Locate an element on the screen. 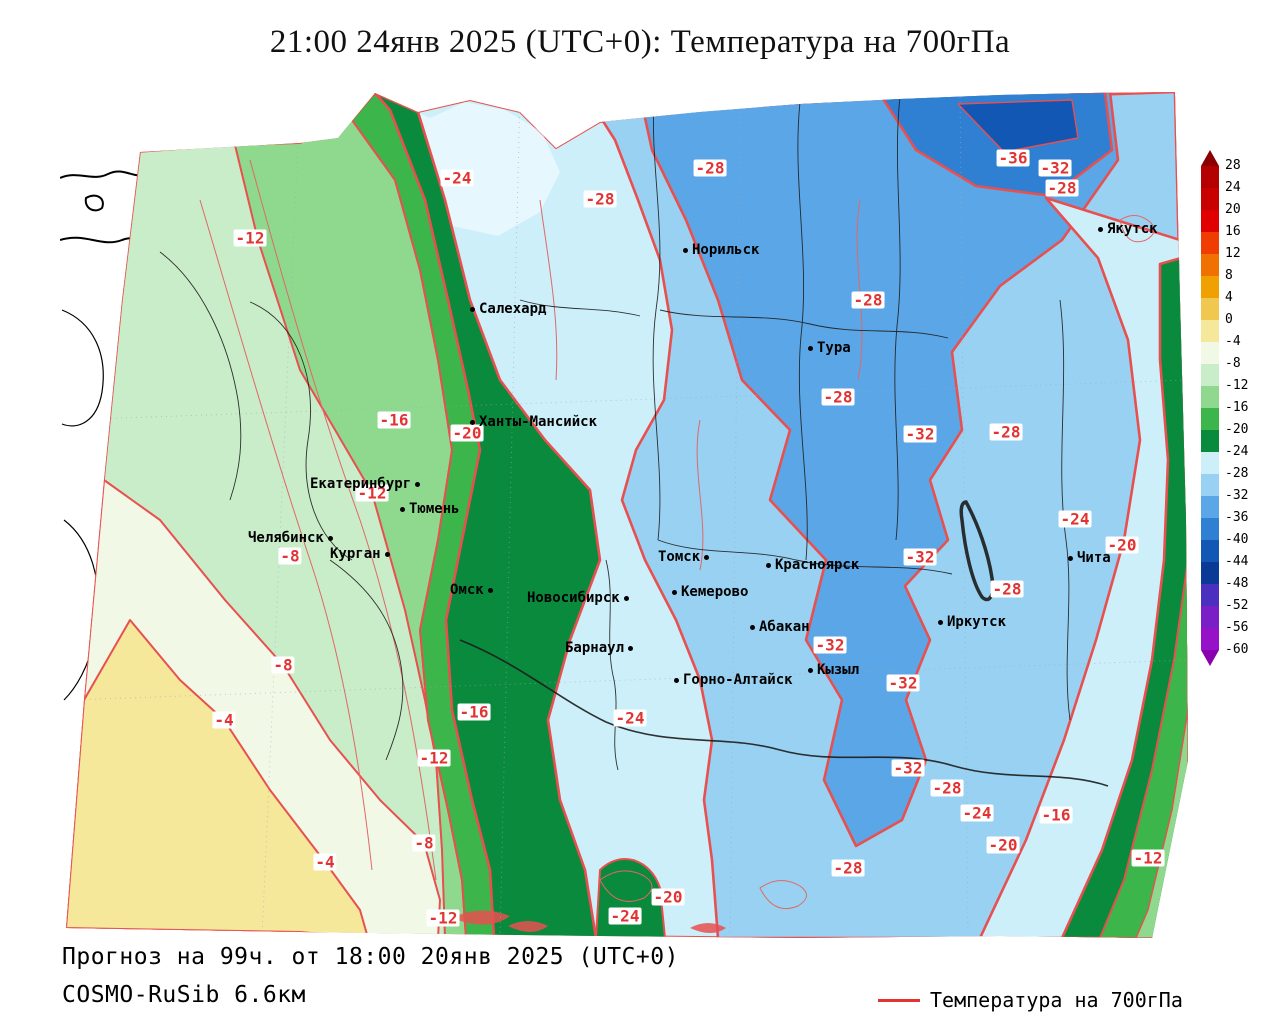 The width and height of the screenshot is (1280, 1024). colorbar-tick-label: -36 is located at coordinates (1237, 517).